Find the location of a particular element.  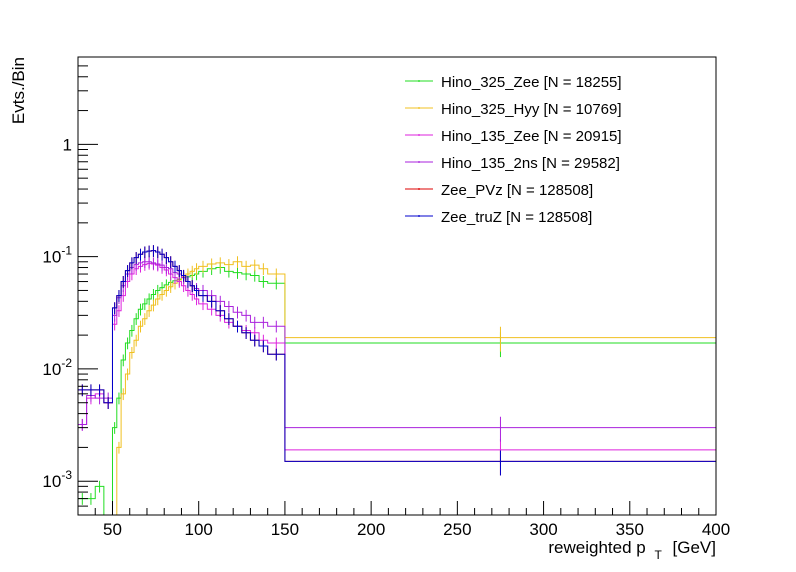

x-axis-label: reweighted p T [GeV] is located at coordinates (632, 550).